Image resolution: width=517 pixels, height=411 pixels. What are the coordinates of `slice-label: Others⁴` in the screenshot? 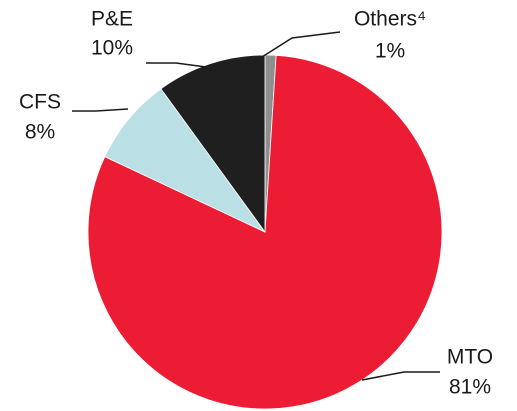 It's located at (390, 19).